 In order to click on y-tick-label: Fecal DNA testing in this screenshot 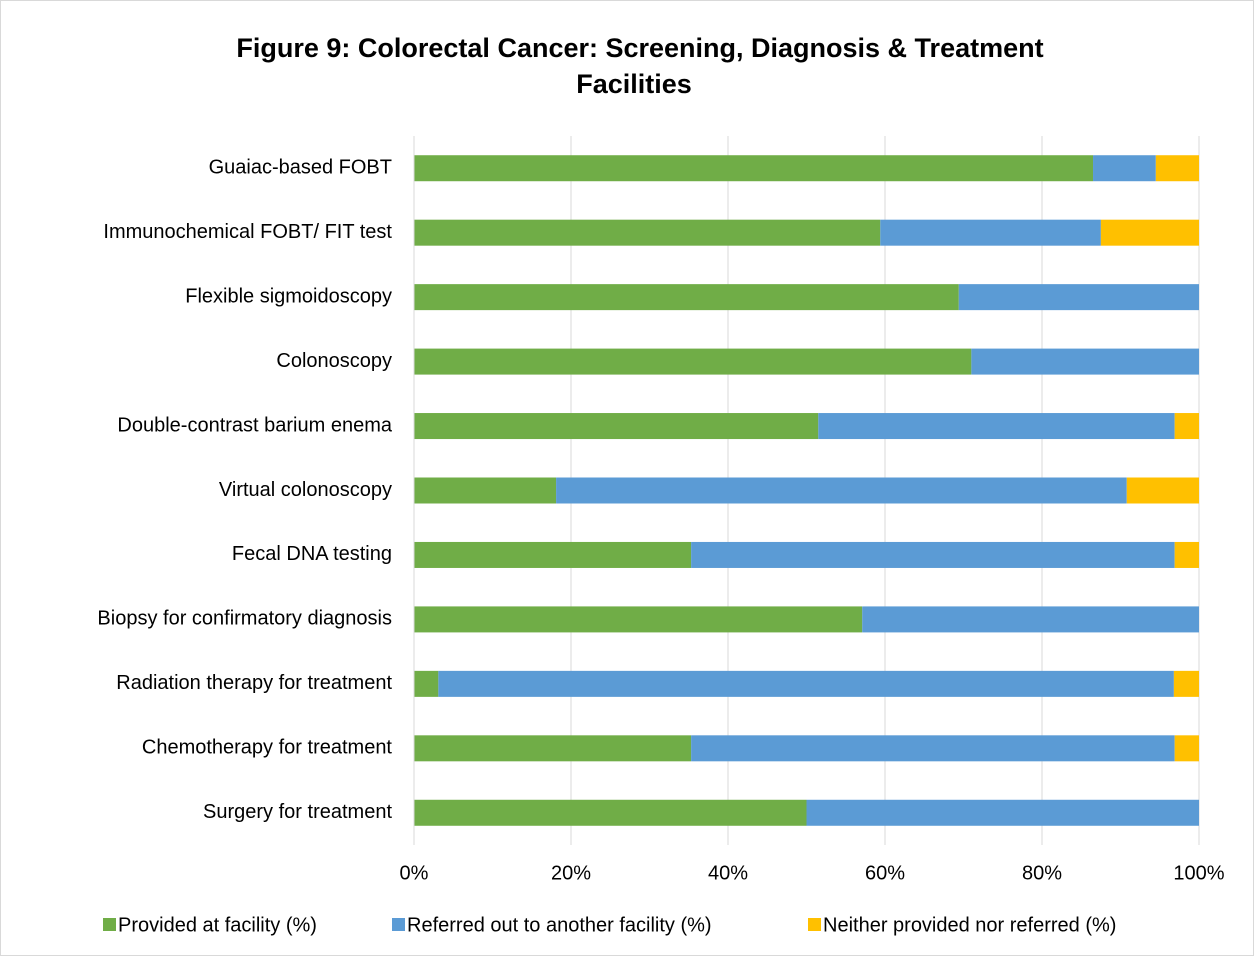, I will do `click(312, 554)`.